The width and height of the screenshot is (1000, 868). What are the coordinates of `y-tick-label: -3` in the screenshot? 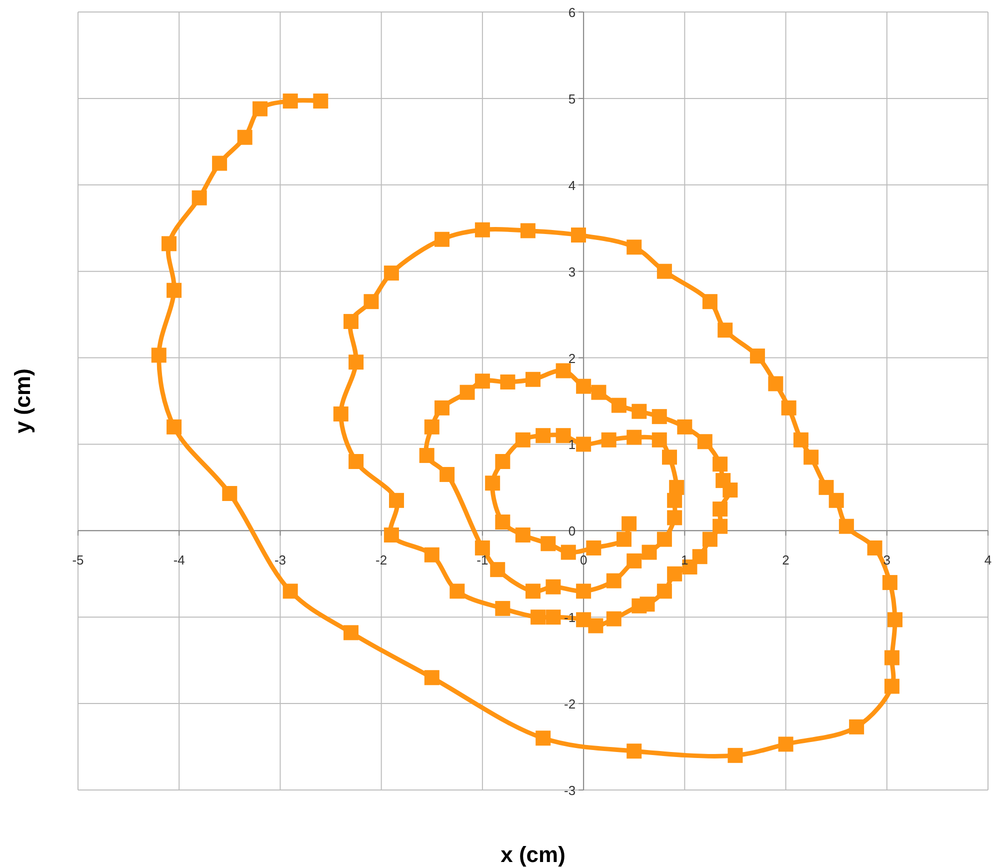 It's located at (570, 790).